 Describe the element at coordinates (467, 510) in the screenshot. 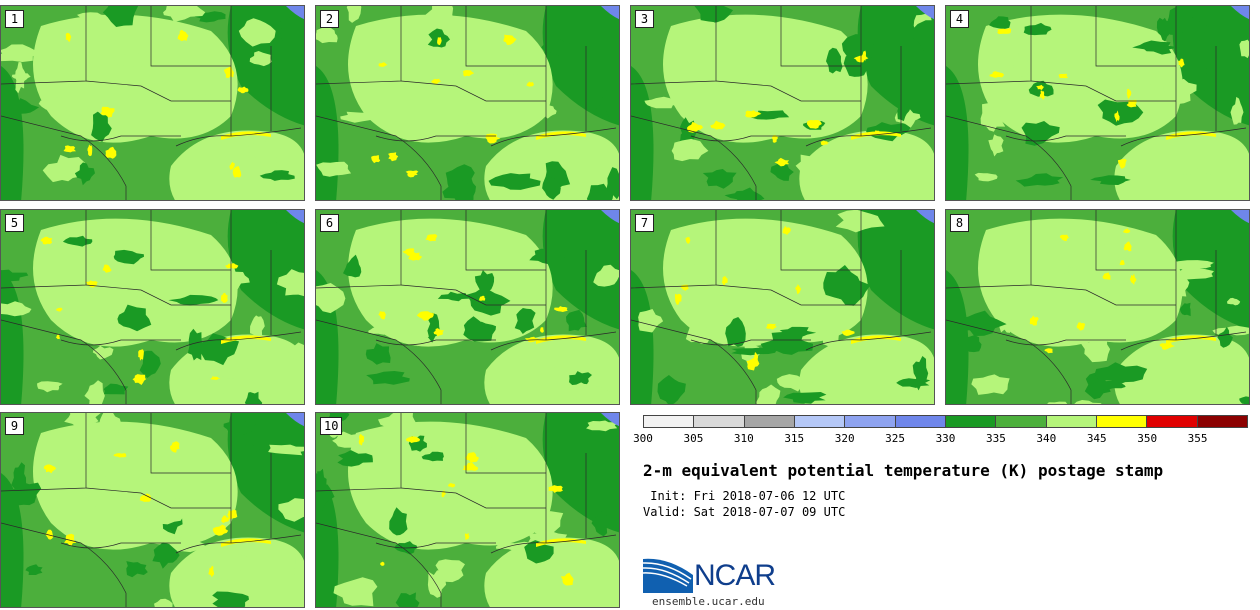

I see `member-panel: 10` at that location.